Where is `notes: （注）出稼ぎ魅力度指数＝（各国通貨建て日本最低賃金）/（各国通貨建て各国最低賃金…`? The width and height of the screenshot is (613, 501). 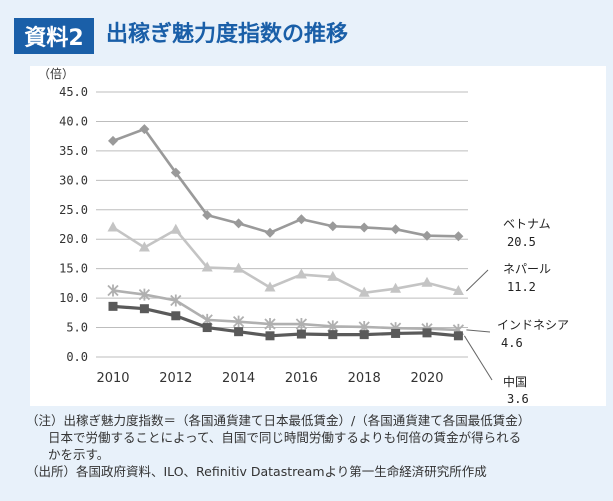
notes: （注）出稼ぎ魅力度指数＝（各国通貨建て日本最低賃金）/（各国通貨建て各国最低賃金… is located at coordinates (316, 446).